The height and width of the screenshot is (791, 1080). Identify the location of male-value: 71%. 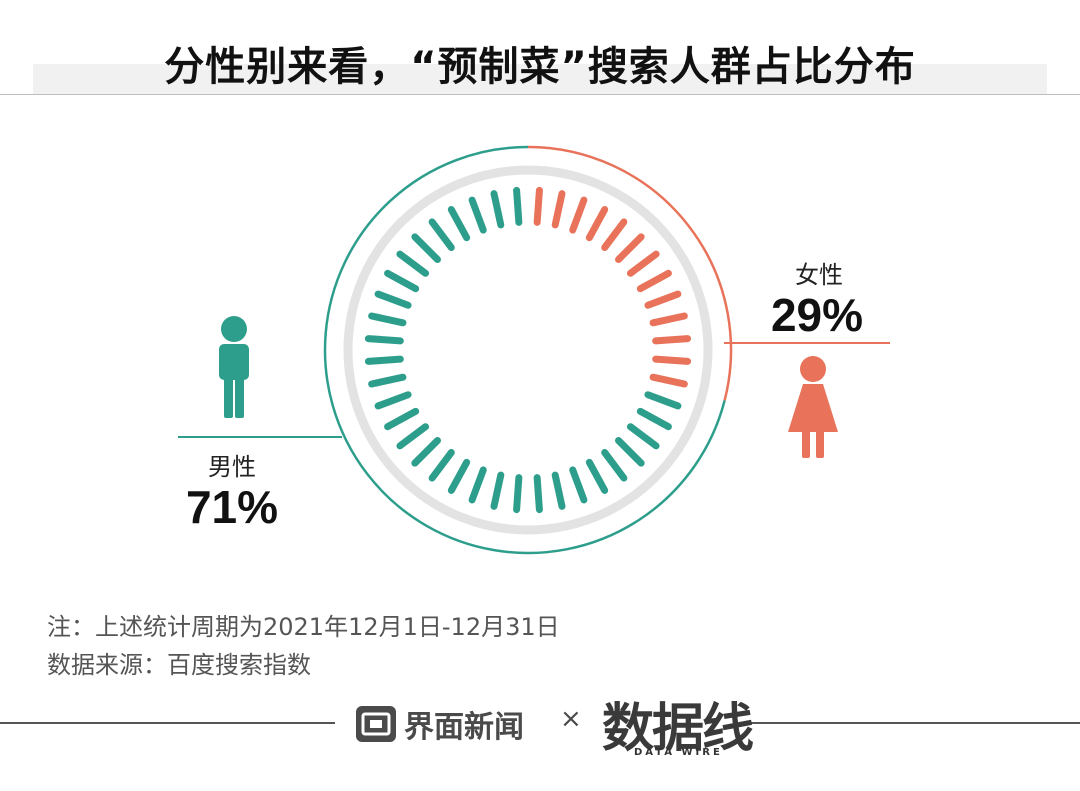
(232, 507).